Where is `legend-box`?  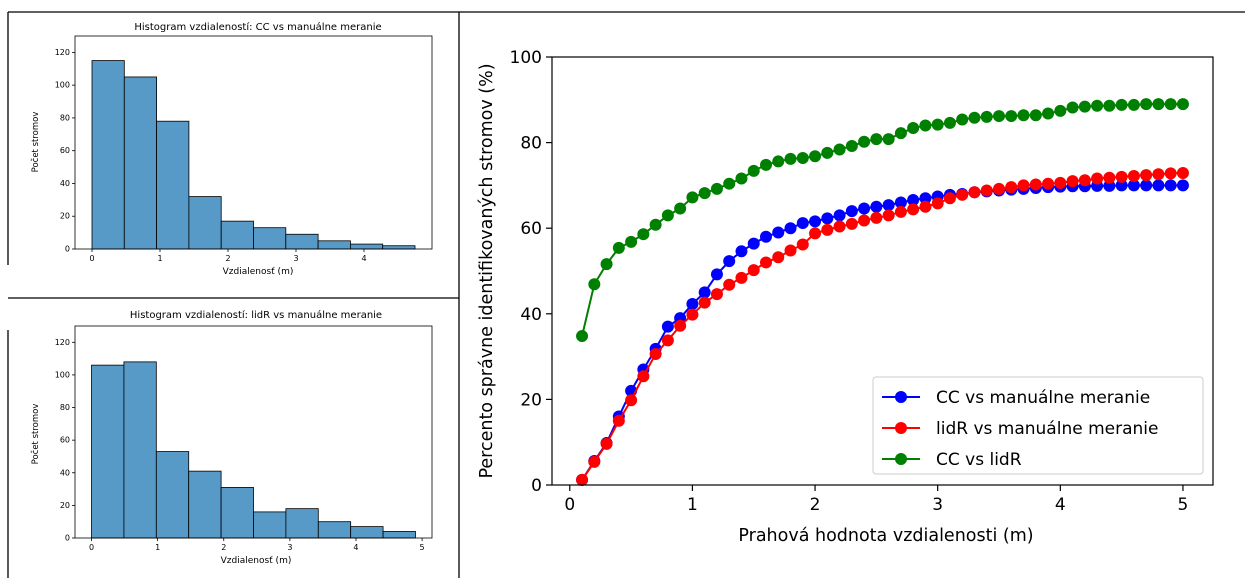 legend-box is located at coordinates (1038, 425).